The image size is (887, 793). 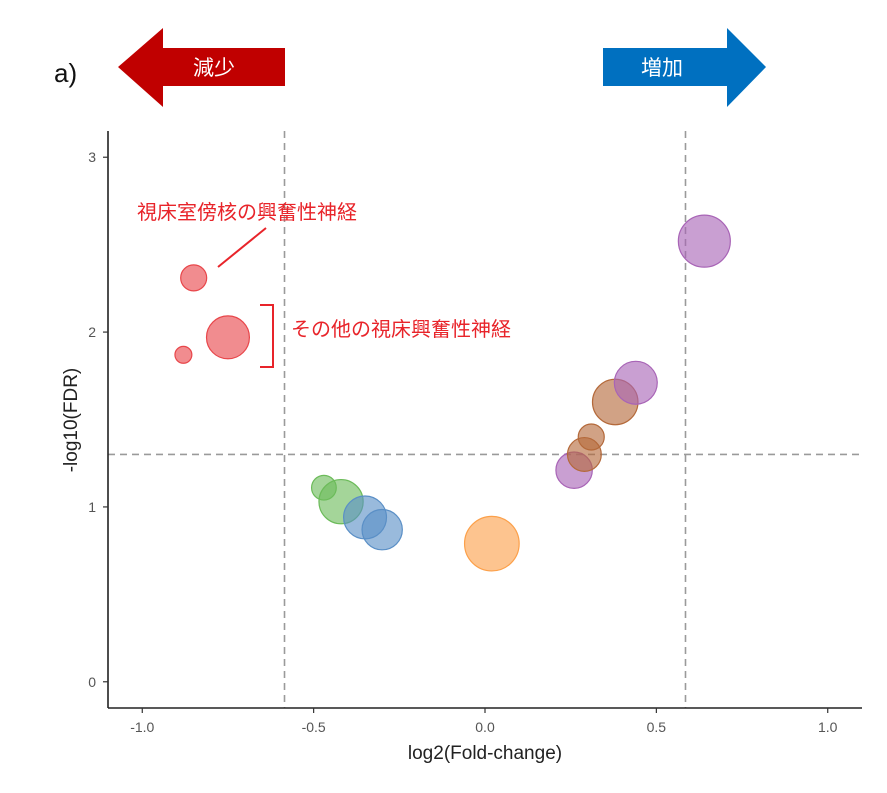 I want to click on data-point-brown, so click(x=591, y=437).